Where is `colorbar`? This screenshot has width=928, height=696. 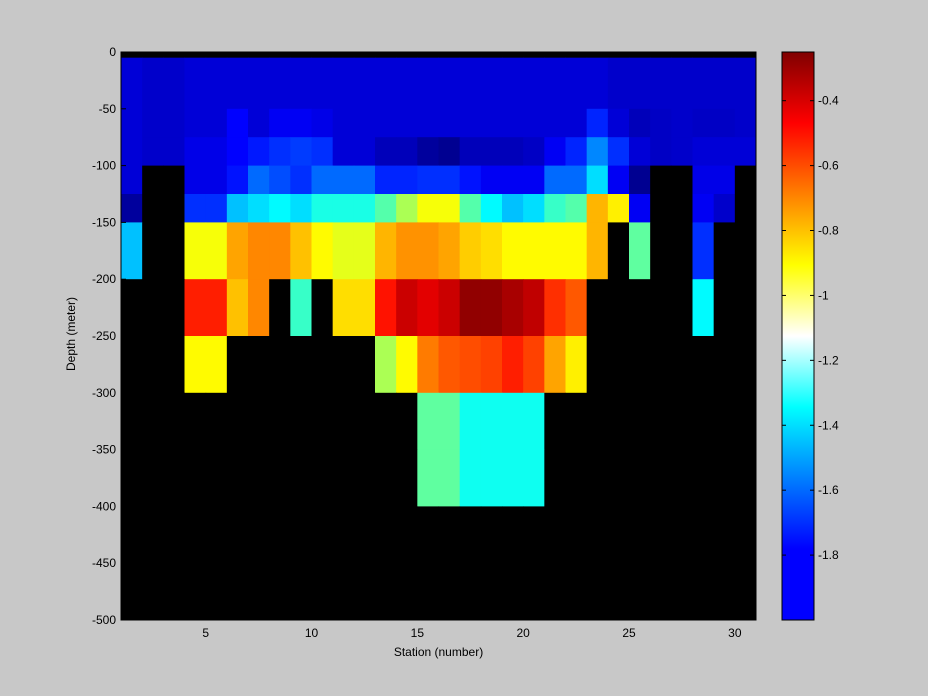 colorbar is located at coordinates (798, 336).